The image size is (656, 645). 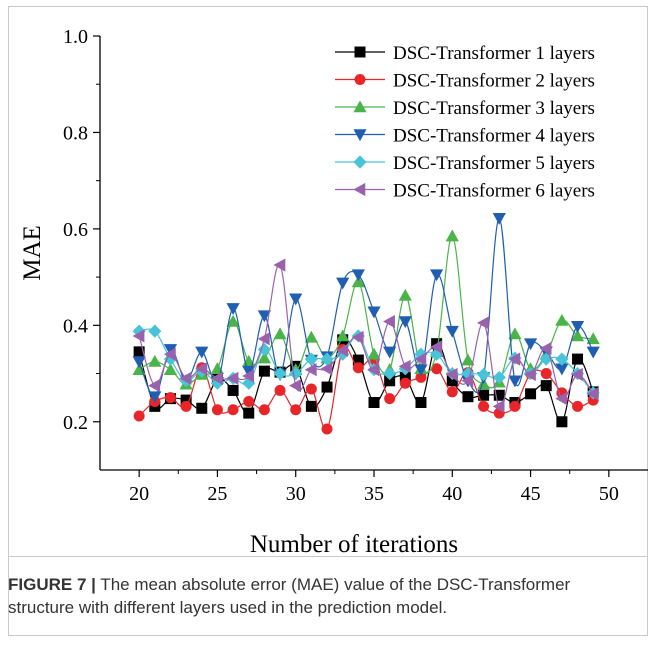 I want to click on x-tick-label: 30, so click(x=296, y=494).